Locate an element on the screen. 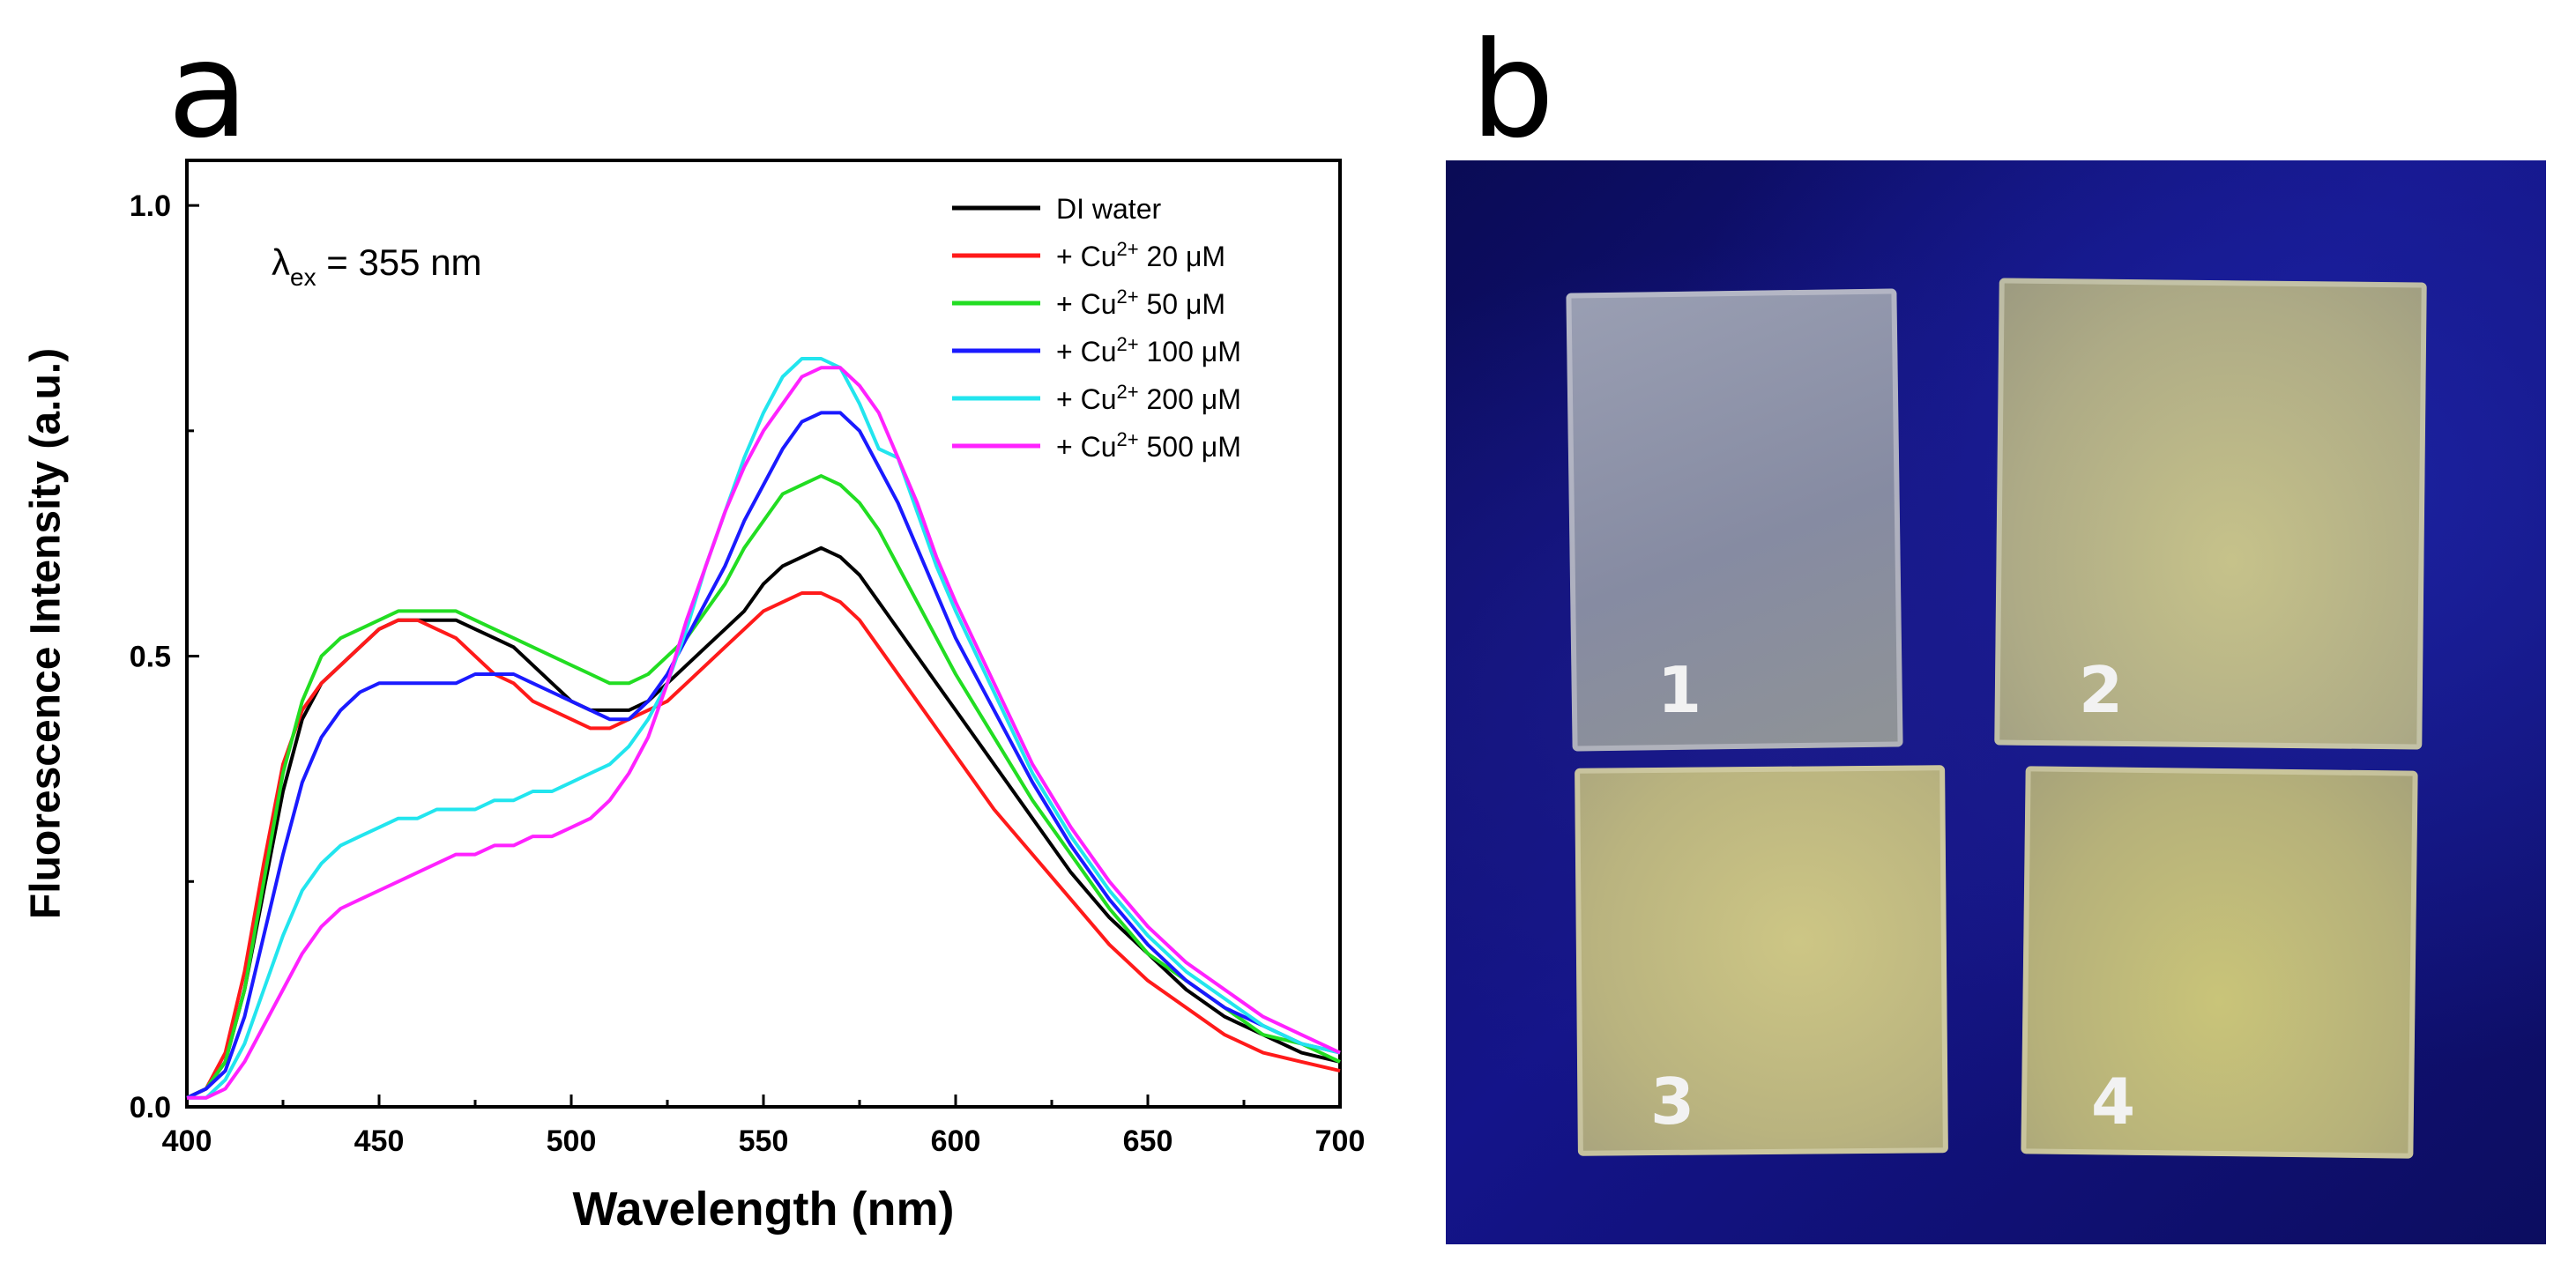 The width and height of the screenshot is (2576, 1269). film-label-3: 3 is located at coordinates (1673, 1102).